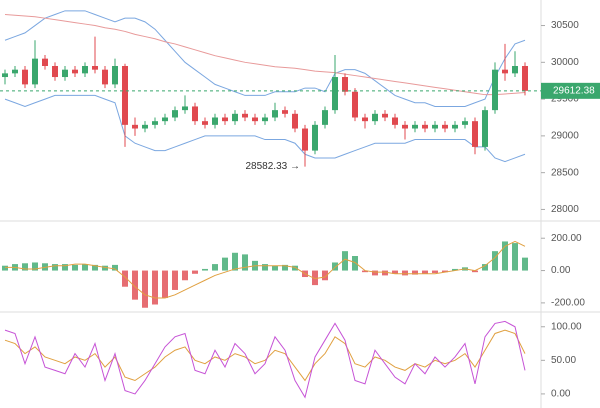 The height and width of the screenshot is (408, 600). Describe the element at coordinates (565, 172) in the screenshot. I see `y-tick-label: 28500` at that location.